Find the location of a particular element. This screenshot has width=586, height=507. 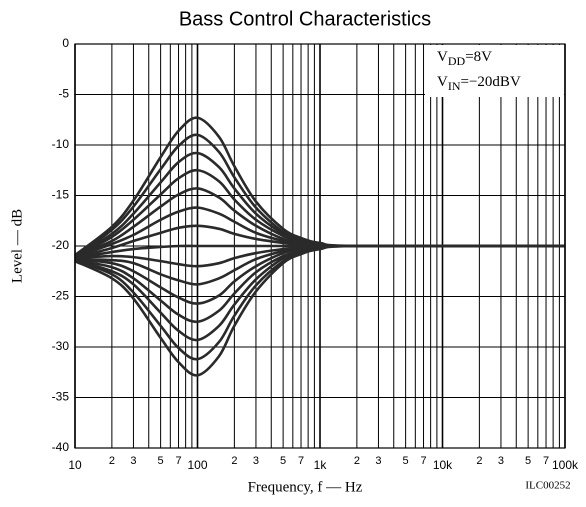

figure-id: ILC00252 is located at coordinates (547, 486).